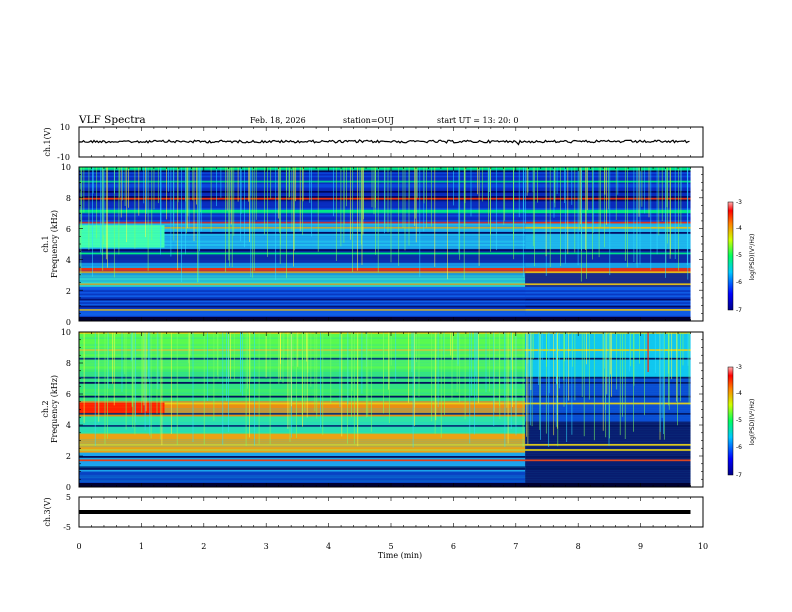  What do you see at coordinates (68, 425) in the screenshot?
I see `ch2-ytick-4: 4` at bounding box center [68, 425].